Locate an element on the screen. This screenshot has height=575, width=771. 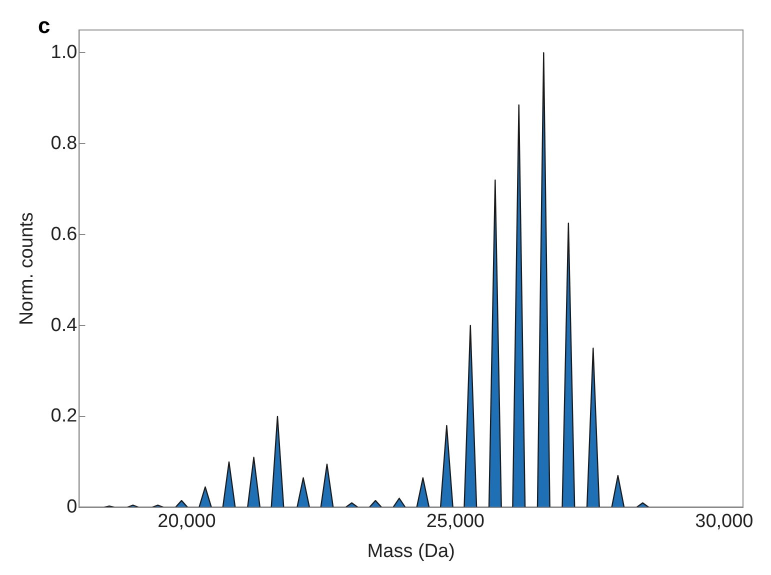
y-tick-label: 0.8 is located at coordinates (64, 143).